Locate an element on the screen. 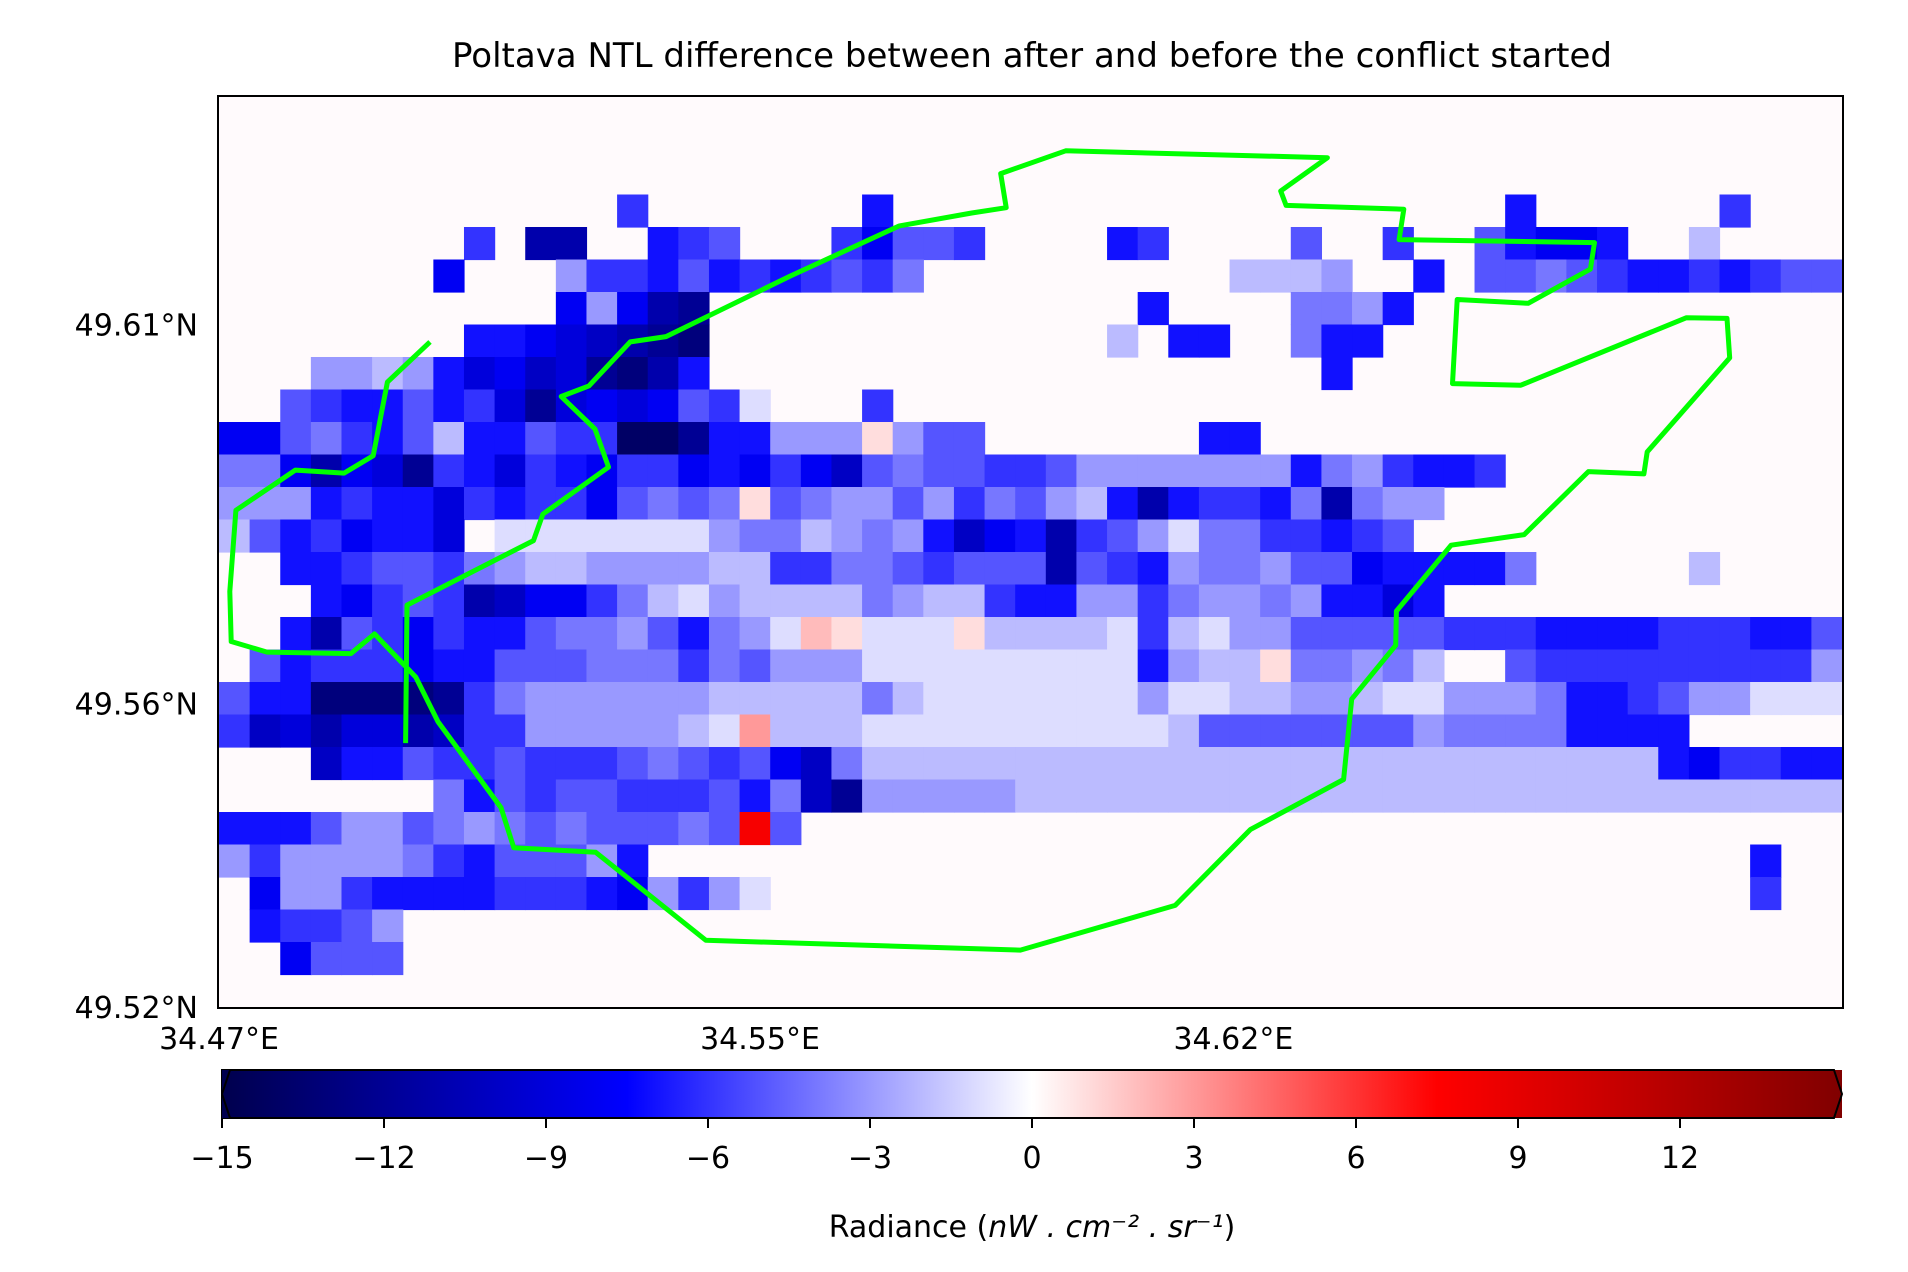 The height and width of the screenshot is (1272, 1908). colorbar-tick-label: 12 is located at coordinates (1680, 1158).